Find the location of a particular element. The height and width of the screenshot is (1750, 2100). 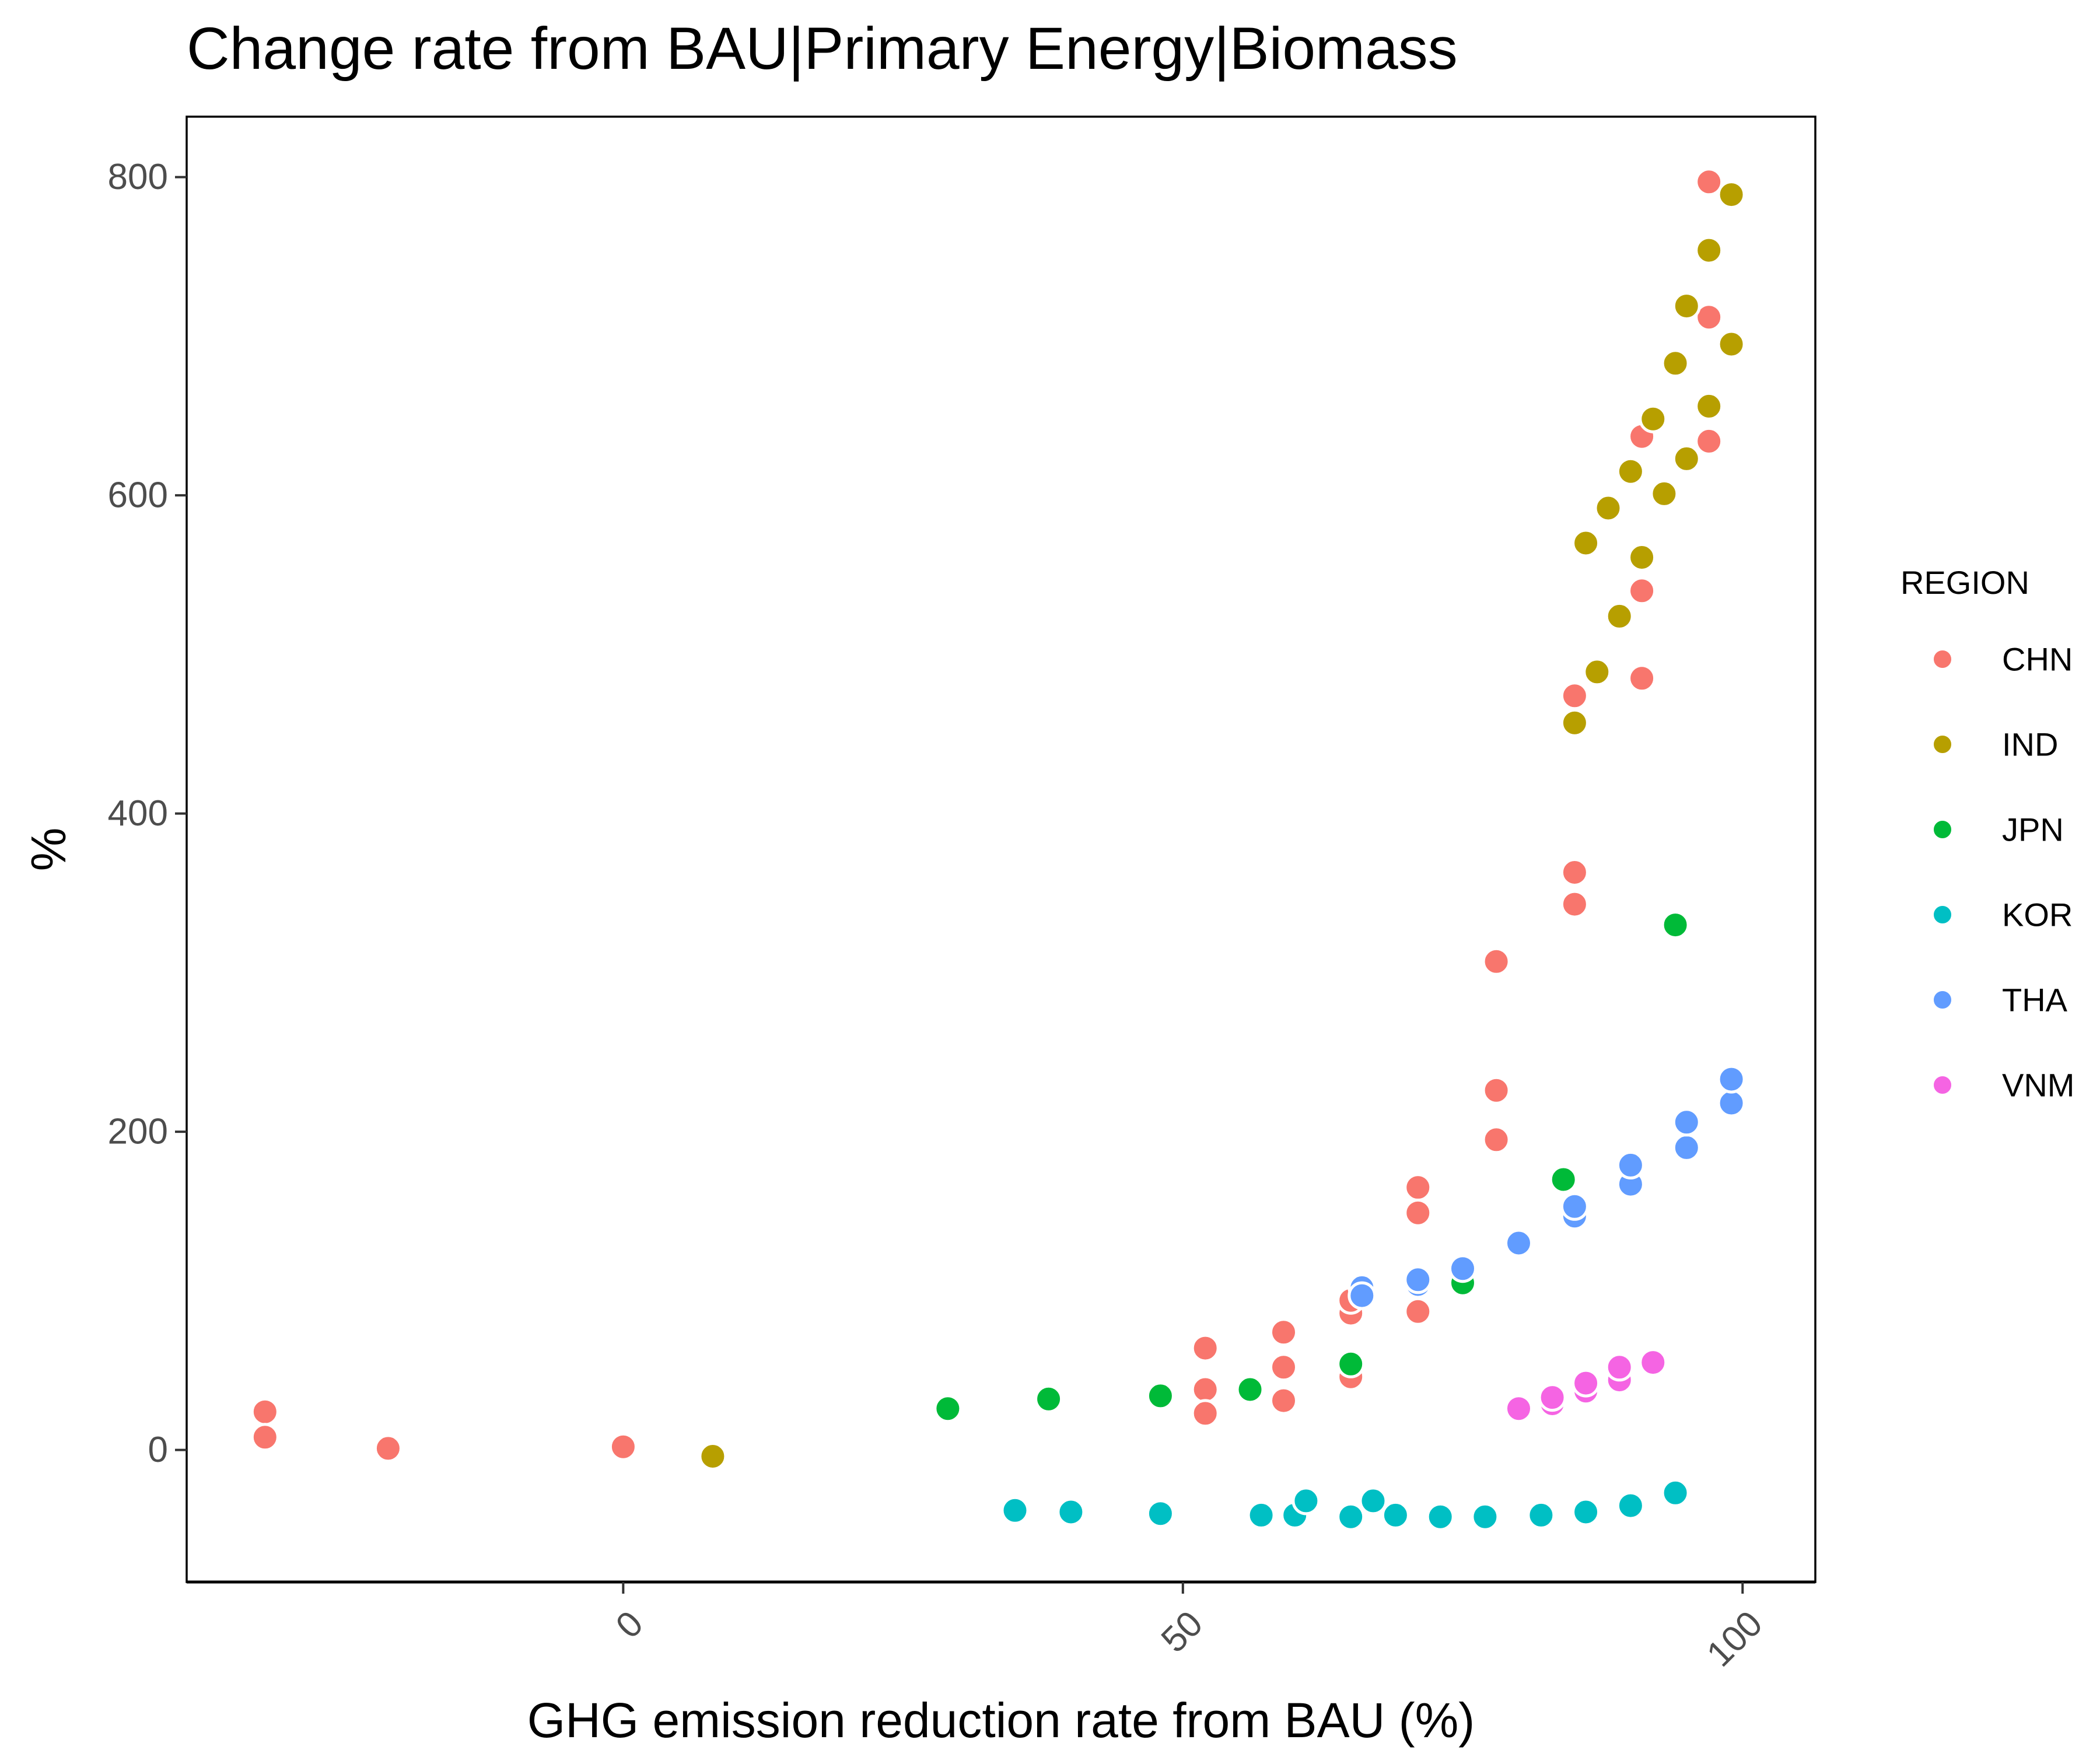

legend-key-kor is located at coordinates (1943, 915).